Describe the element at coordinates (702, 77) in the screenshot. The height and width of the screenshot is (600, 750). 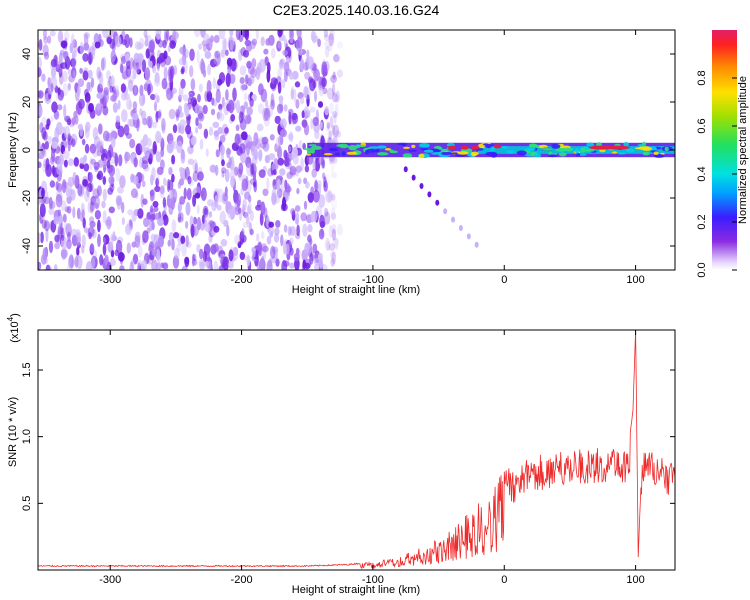
I see `colorbar-tick-label: 0.8` at that location.